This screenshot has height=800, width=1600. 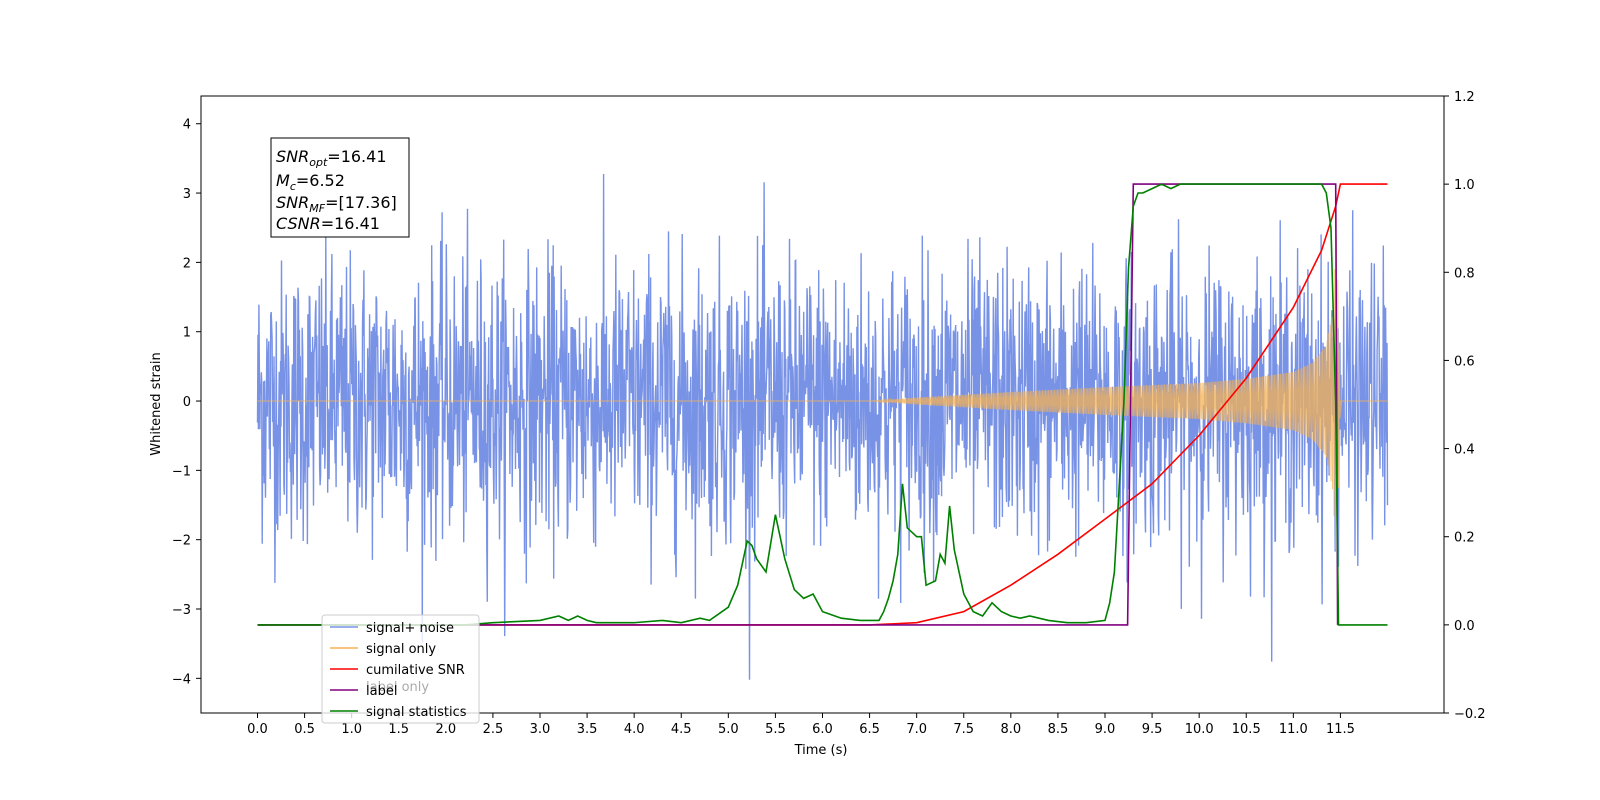 What do you see at coordinates (1465, 406) in the screenshot?
I see `y-axis-right: 1.2 1.0 0.8 0.6 0.4 0.2 0.0 −0.2` at bounding box center [1465, 406].